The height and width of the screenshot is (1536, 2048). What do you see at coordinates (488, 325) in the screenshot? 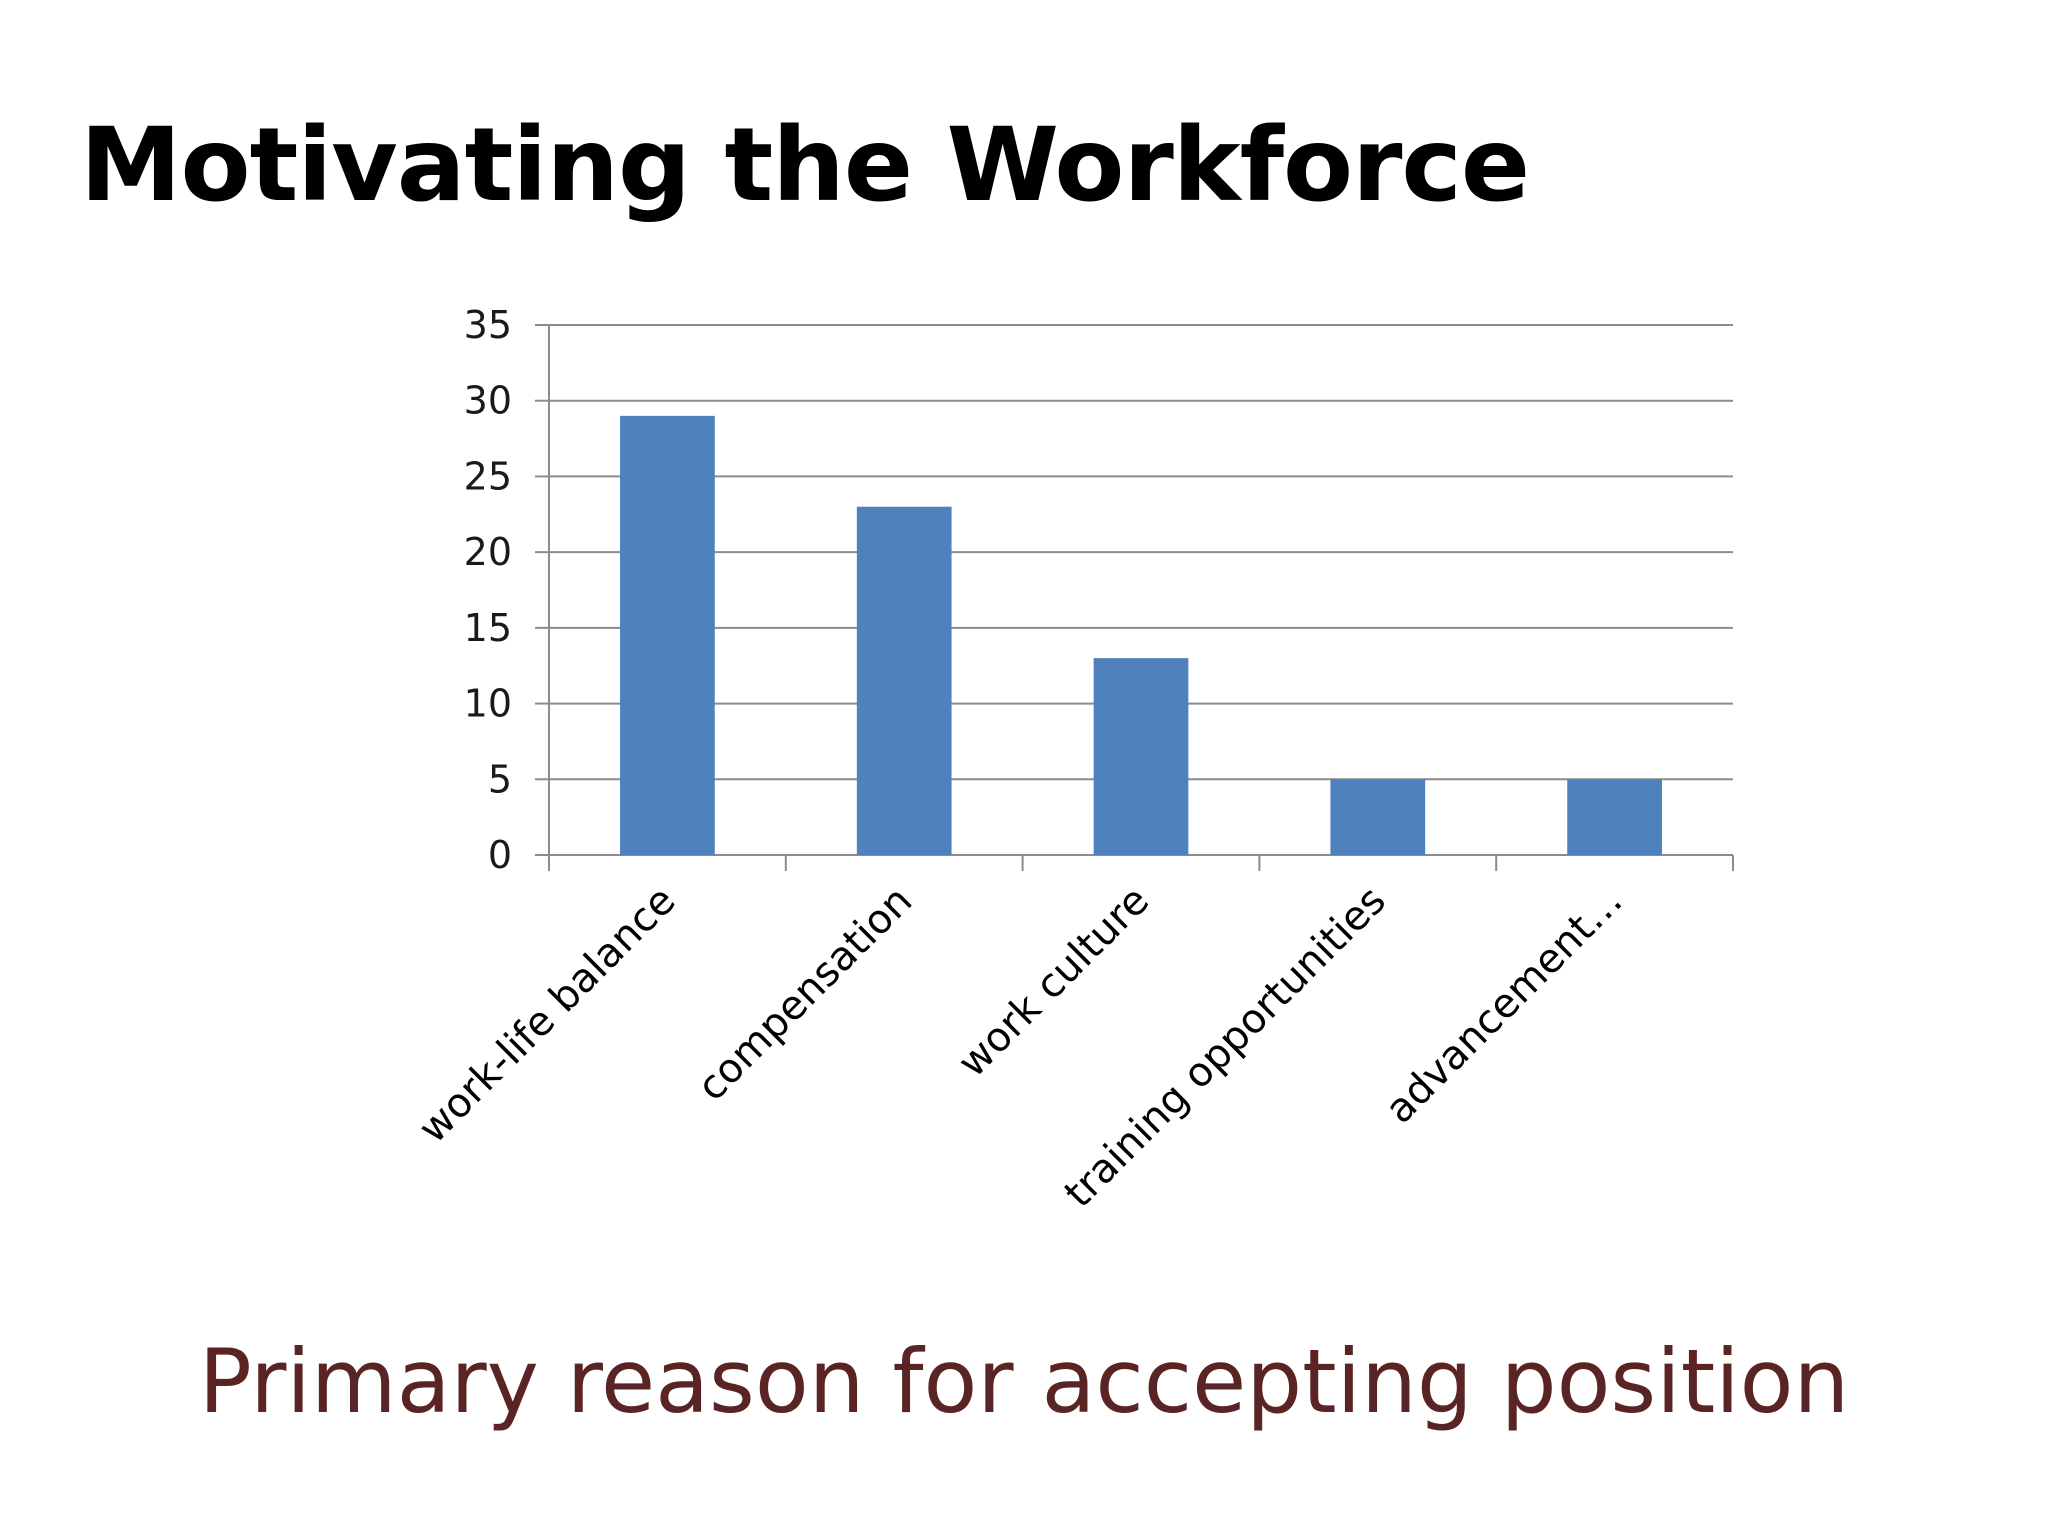
I see `y-tick-label: 35` at bounding box center [488, 325].